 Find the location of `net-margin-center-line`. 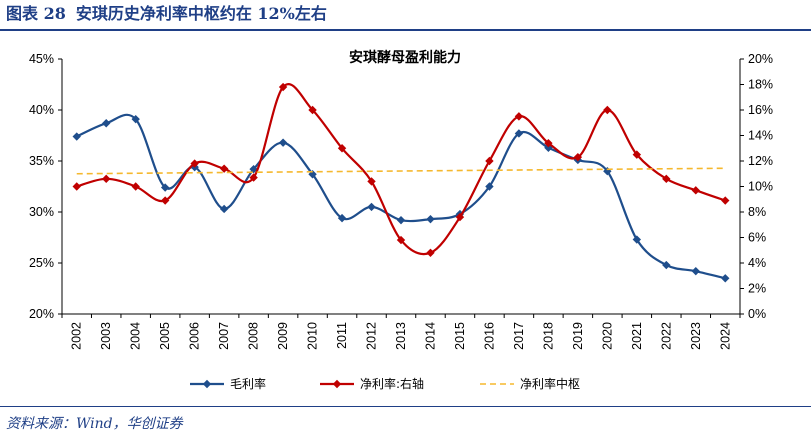

net-margin-center-line is located at coordinates (401, 171).